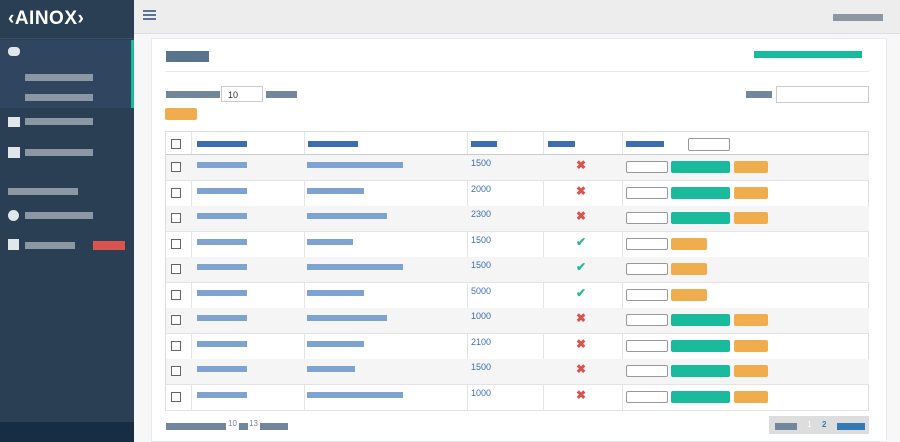  Describe the element at coordinates (824, 424) in the screenshot. I see `page-link: 2` at that location.